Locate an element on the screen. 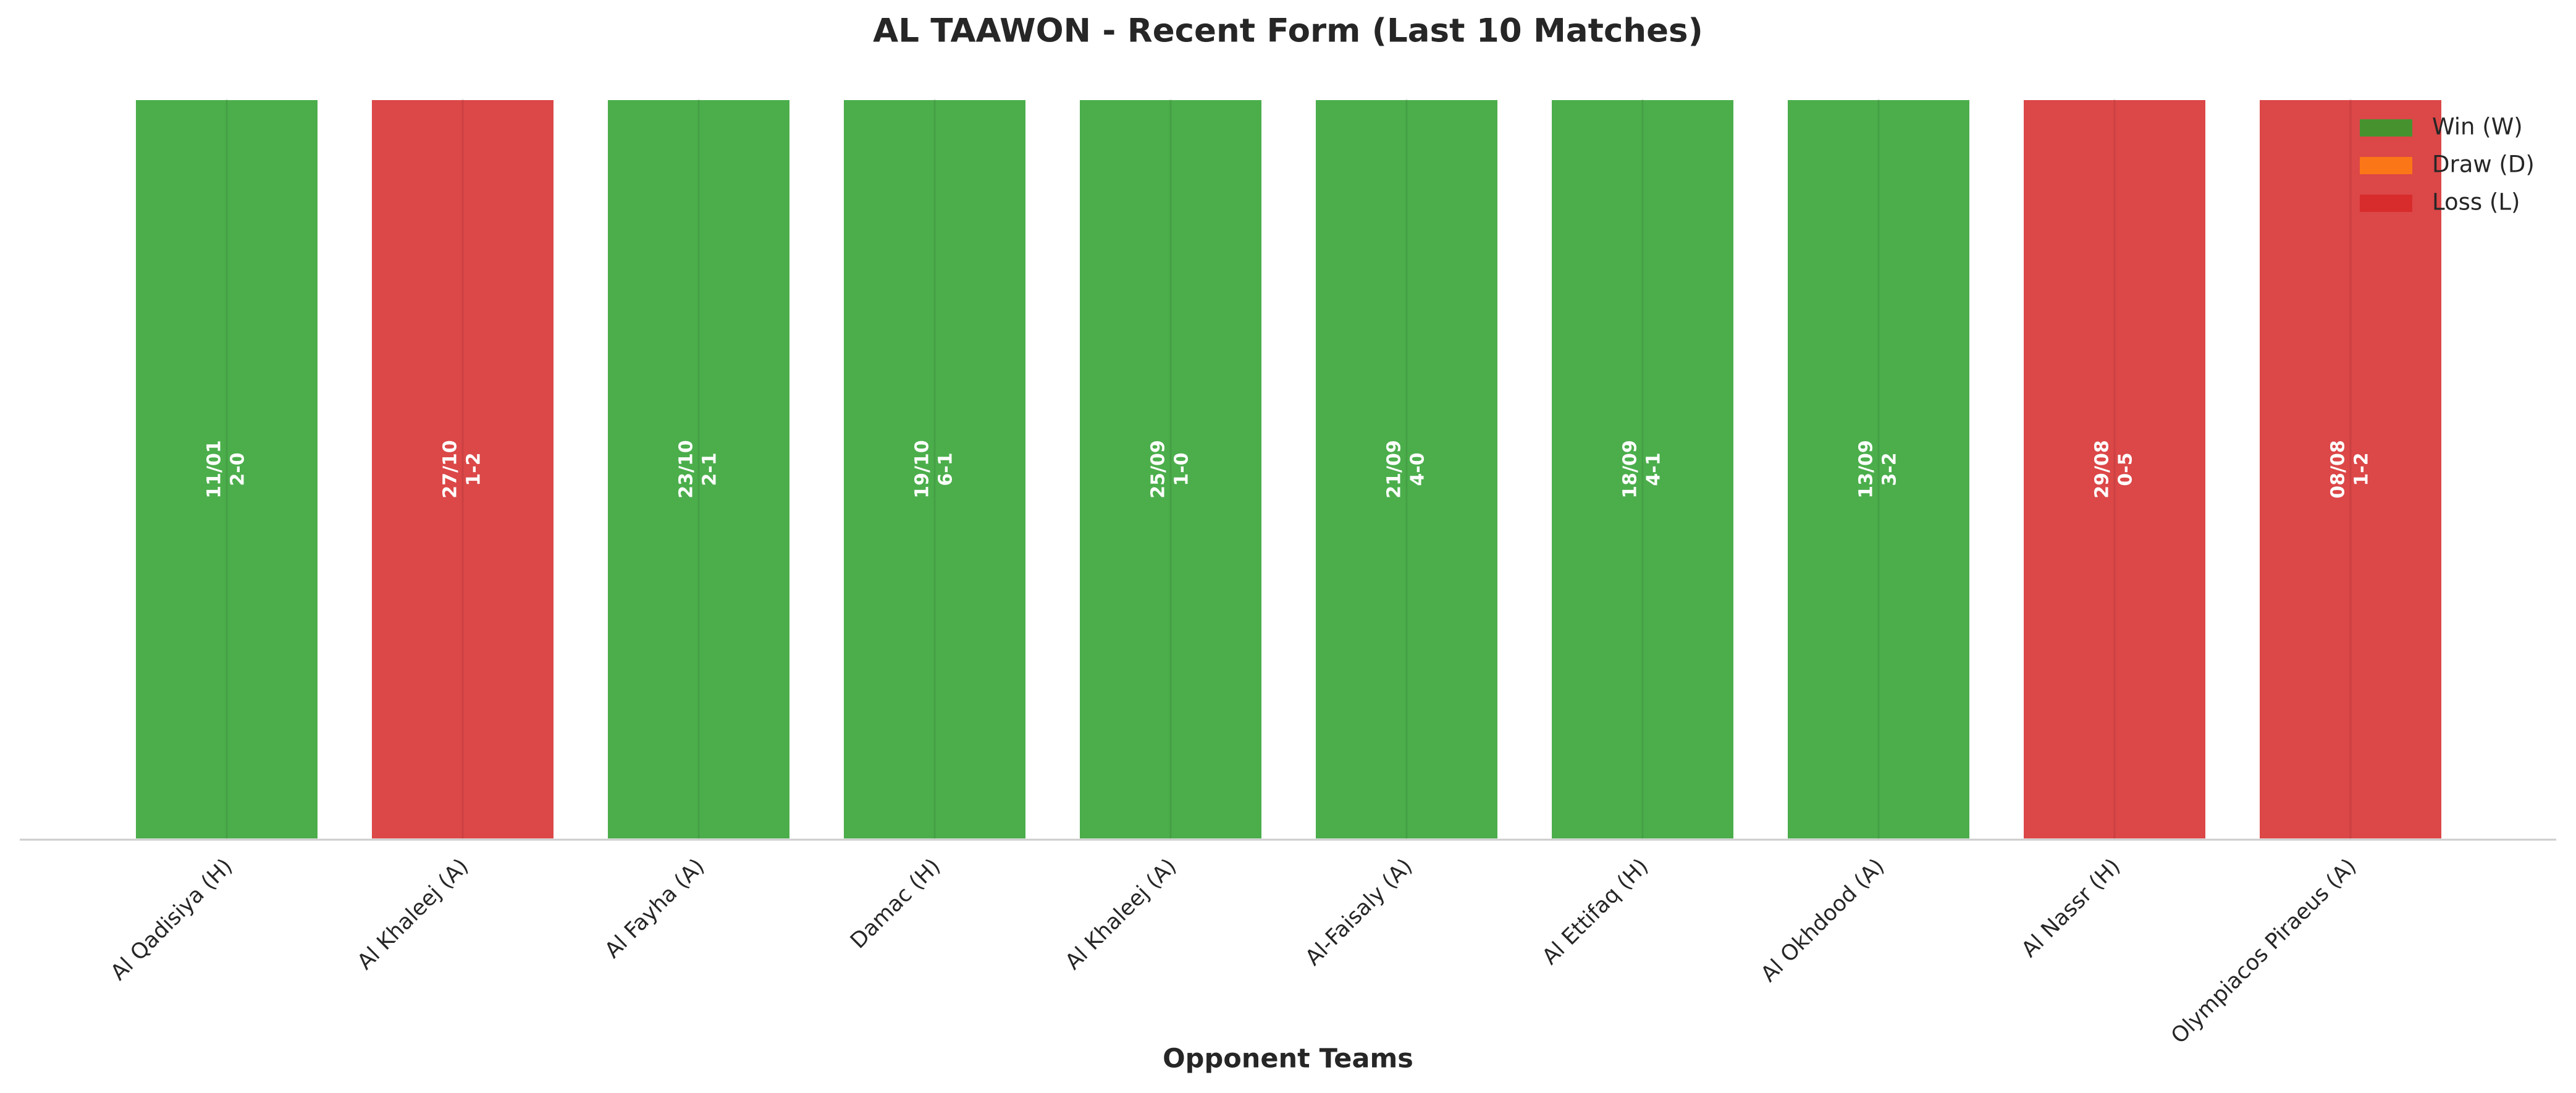  legend-label: Win (W) is located at coordinates (2477, 127).